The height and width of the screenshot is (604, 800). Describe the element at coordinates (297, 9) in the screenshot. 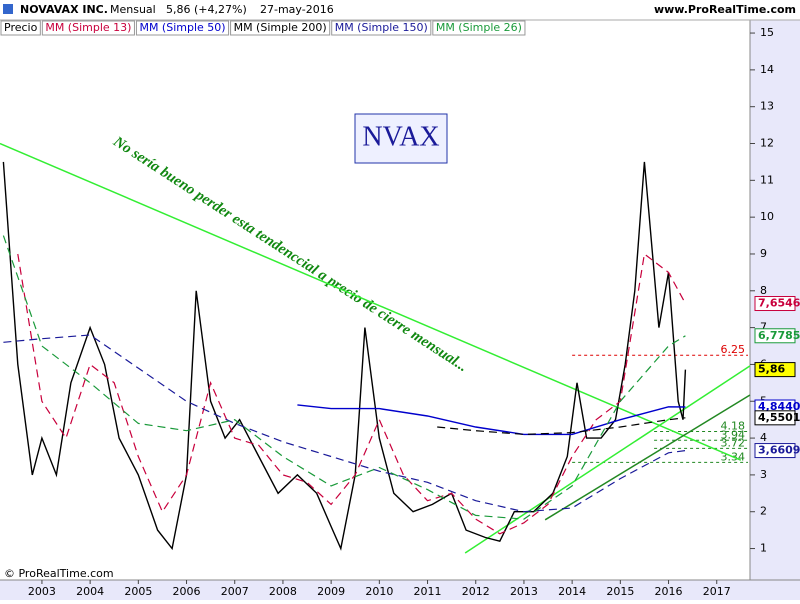

I see `date: 27-may-2016` at that location.